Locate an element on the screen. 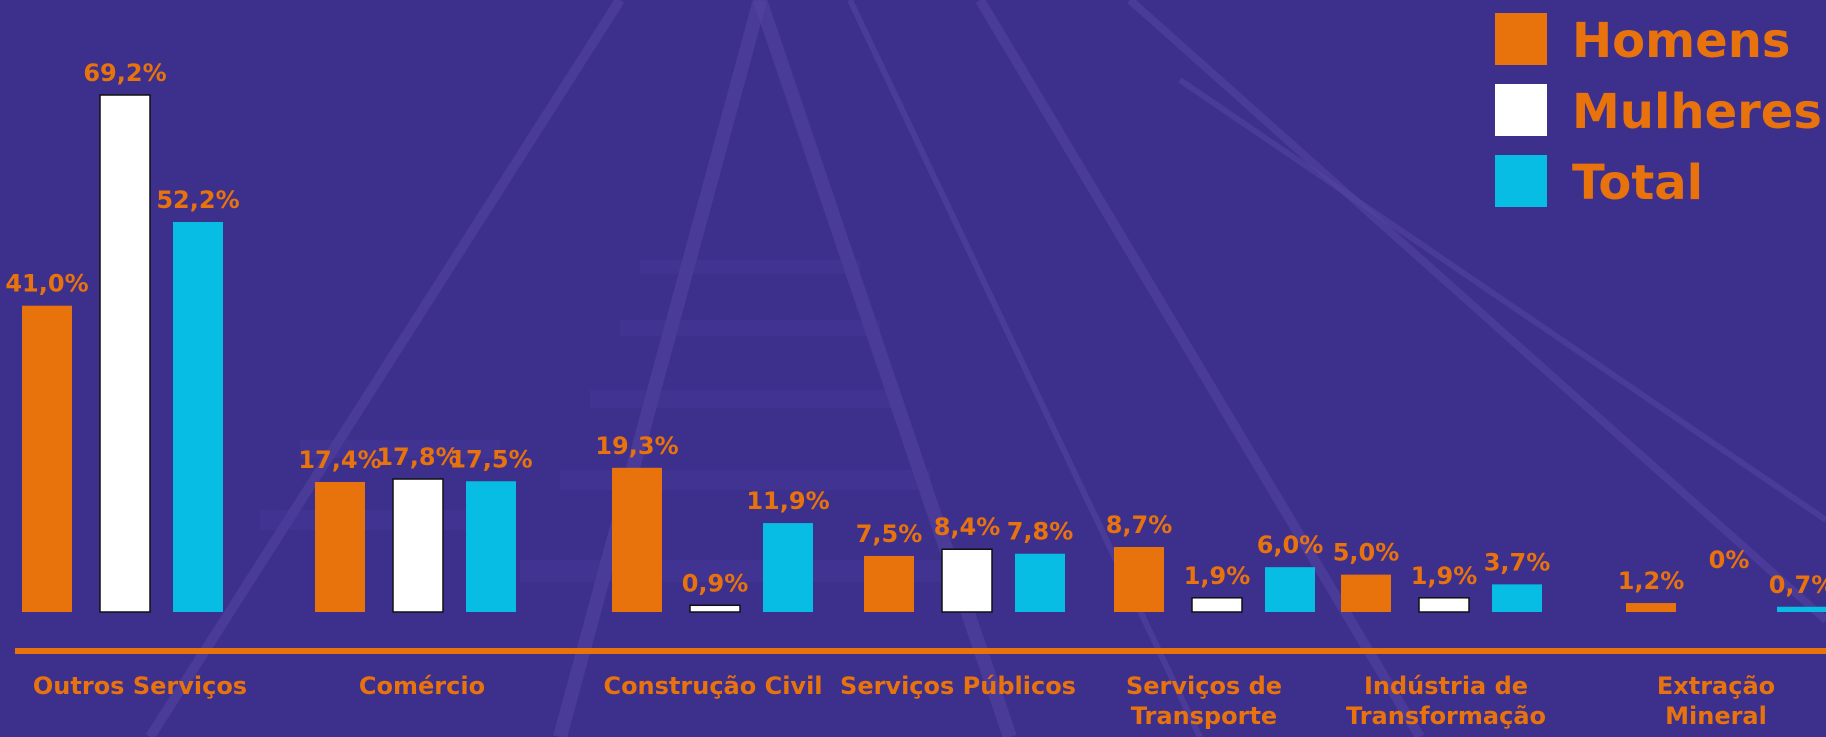 Image resolution: width=1826 pixels, height=737 pixels. category-label-2: Construção Civil is located at coordinates (712, 686).